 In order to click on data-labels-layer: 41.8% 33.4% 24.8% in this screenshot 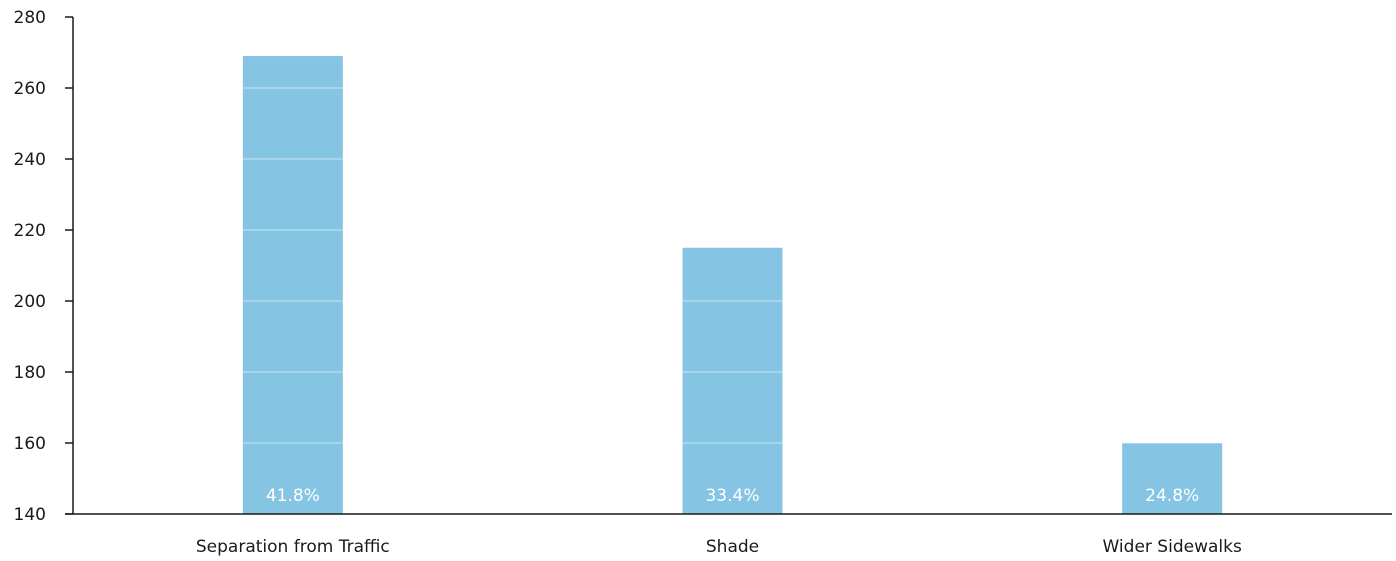, I will do `click(732, 496)`.